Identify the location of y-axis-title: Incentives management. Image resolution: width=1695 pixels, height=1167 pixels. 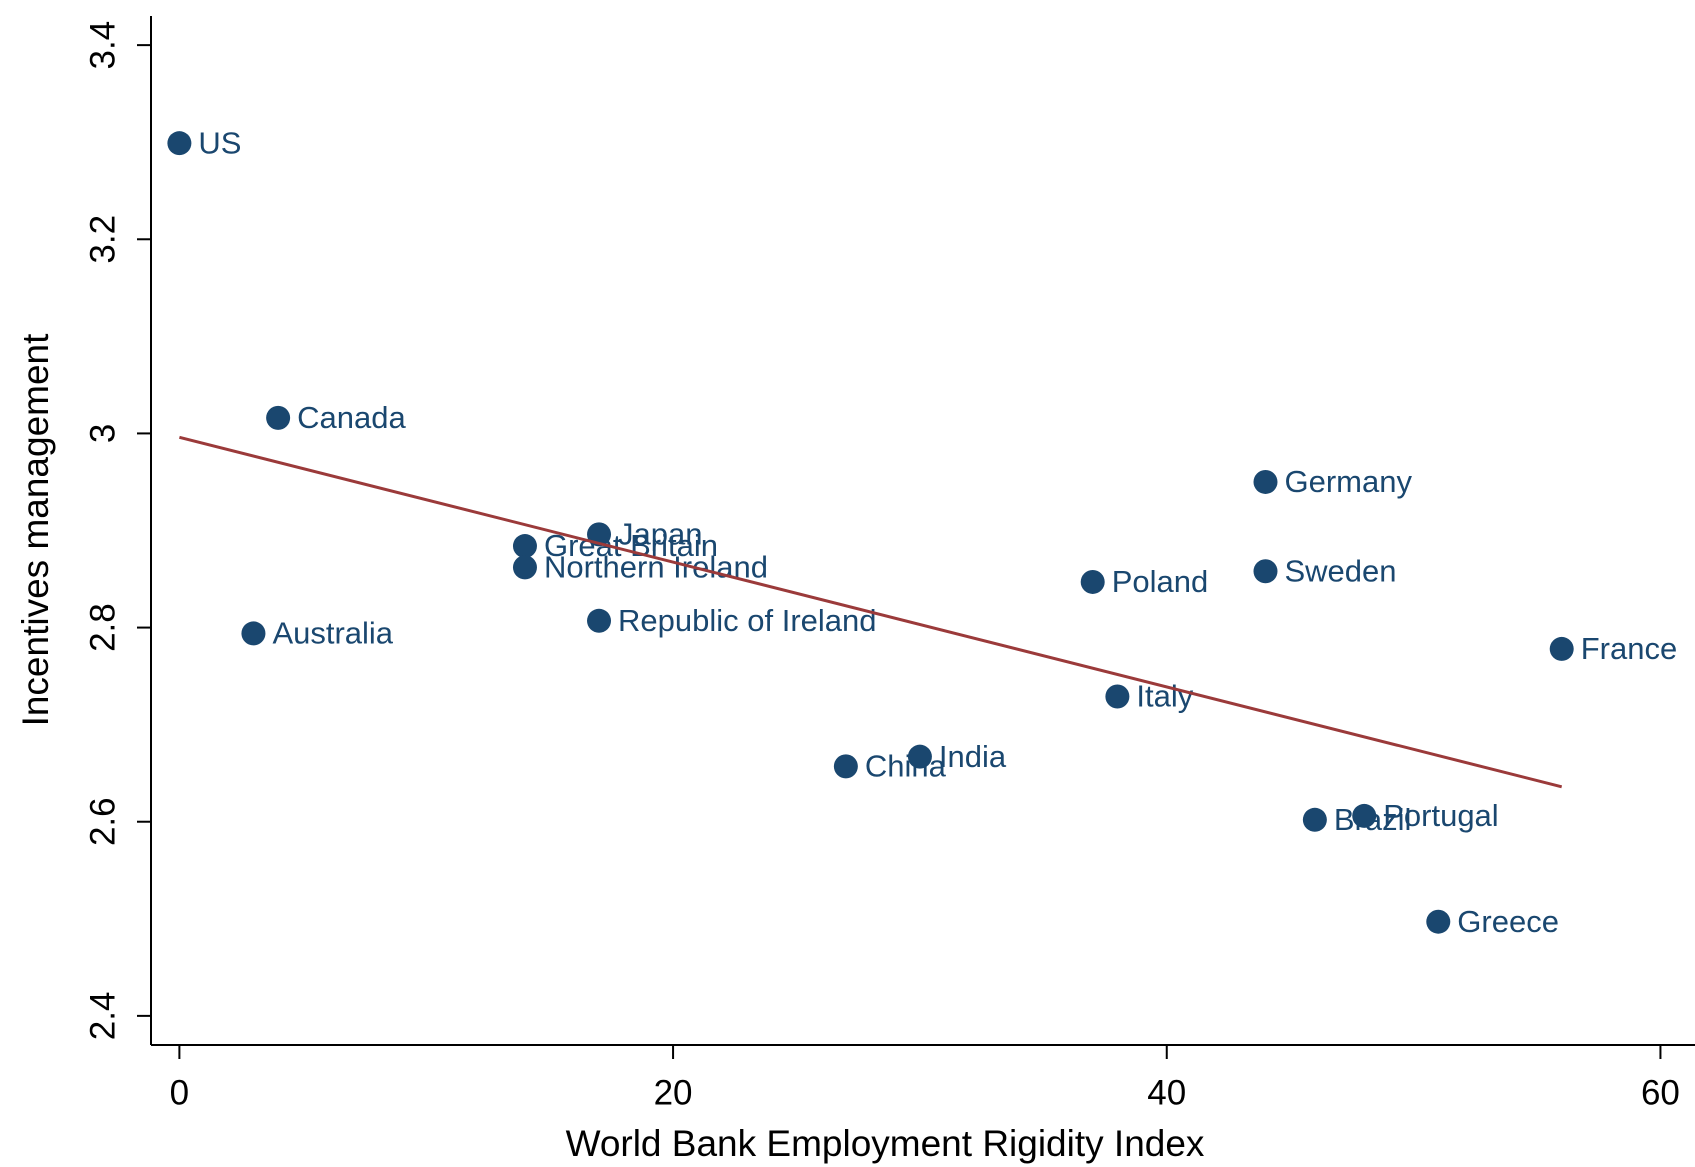
(35, 530).